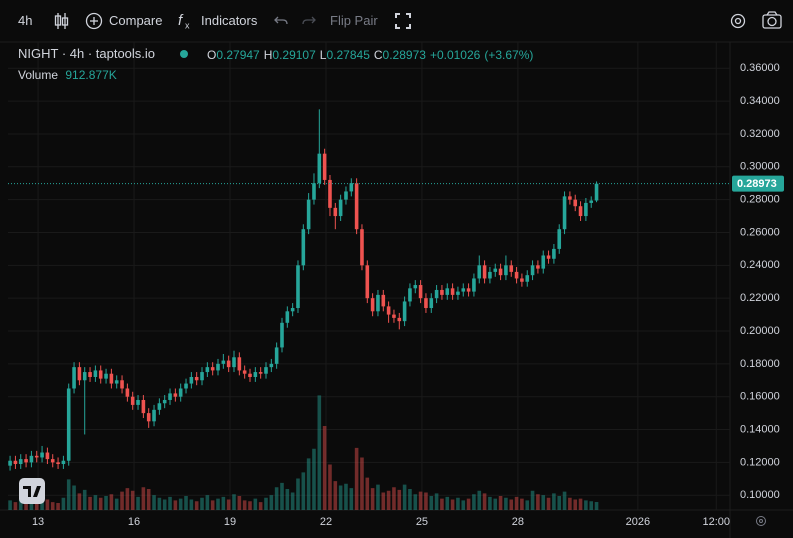  I want to click on fullscreen-icon, so click(403, 21).